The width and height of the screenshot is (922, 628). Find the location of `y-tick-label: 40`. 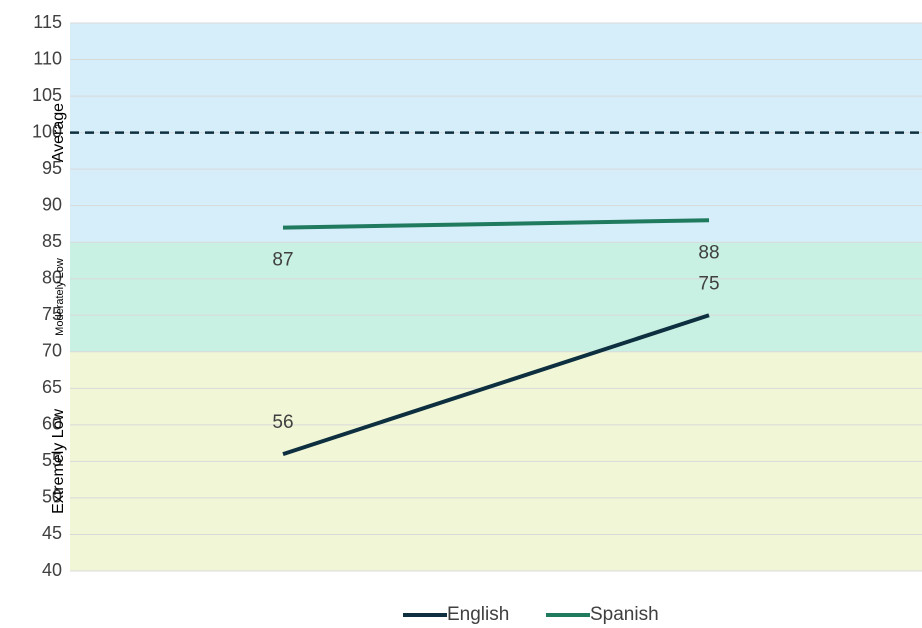

y-tick-label: 40 is located at coordinates (52, 570).